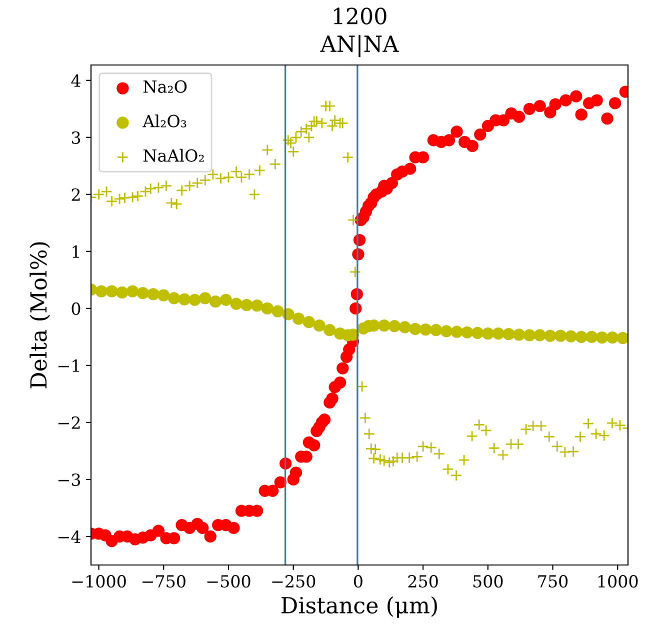 The width and height of the screenshot is (654, 635). What do you see at coordinates (553, 581) in the screenshot?
I see `x-tick-label: 750` at bounding box center [553, 581].